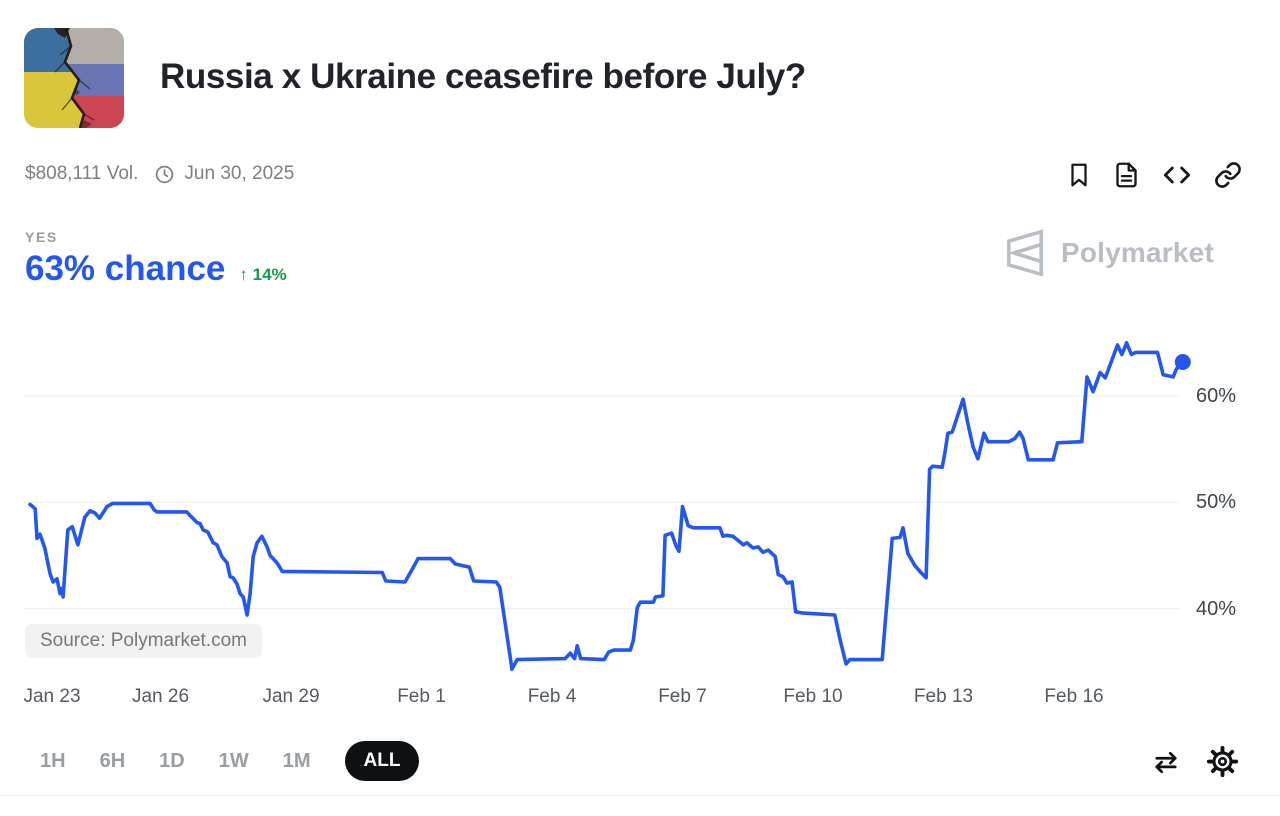  I want to click on end-date-text: Jun 30, 2025, so click(239, 173).